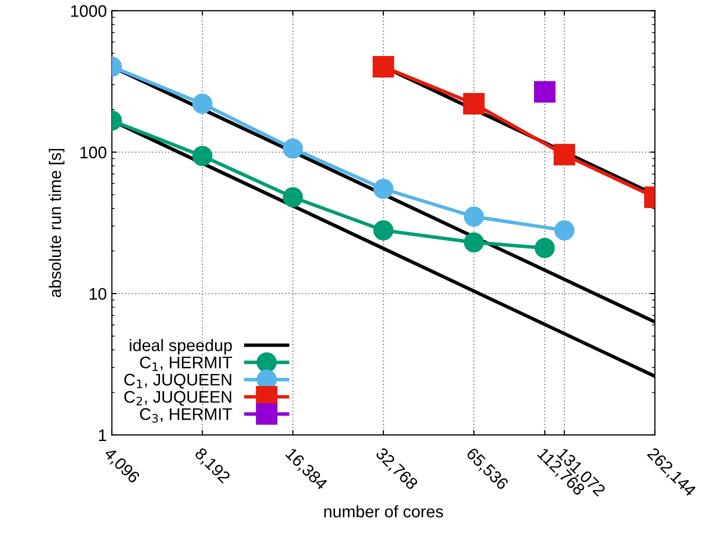  What do you see at coordinates (98, 294) in the screenshot?
I see `y-tick-label: 10` at bounding box center [98, 294].